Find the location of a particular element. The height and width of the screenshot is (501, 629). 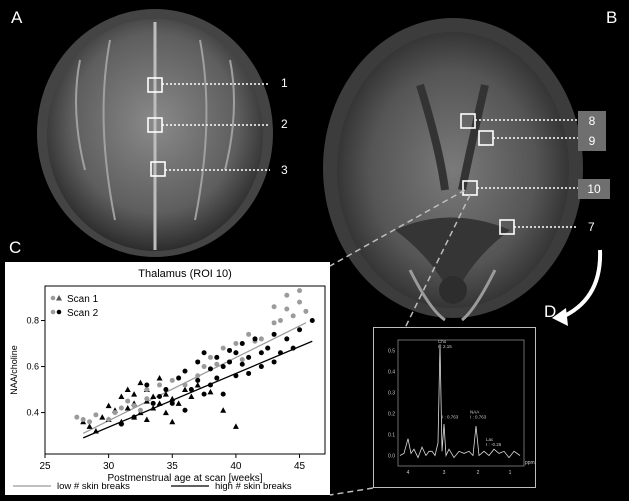

legend-marker is located at coordinates (59, 298).